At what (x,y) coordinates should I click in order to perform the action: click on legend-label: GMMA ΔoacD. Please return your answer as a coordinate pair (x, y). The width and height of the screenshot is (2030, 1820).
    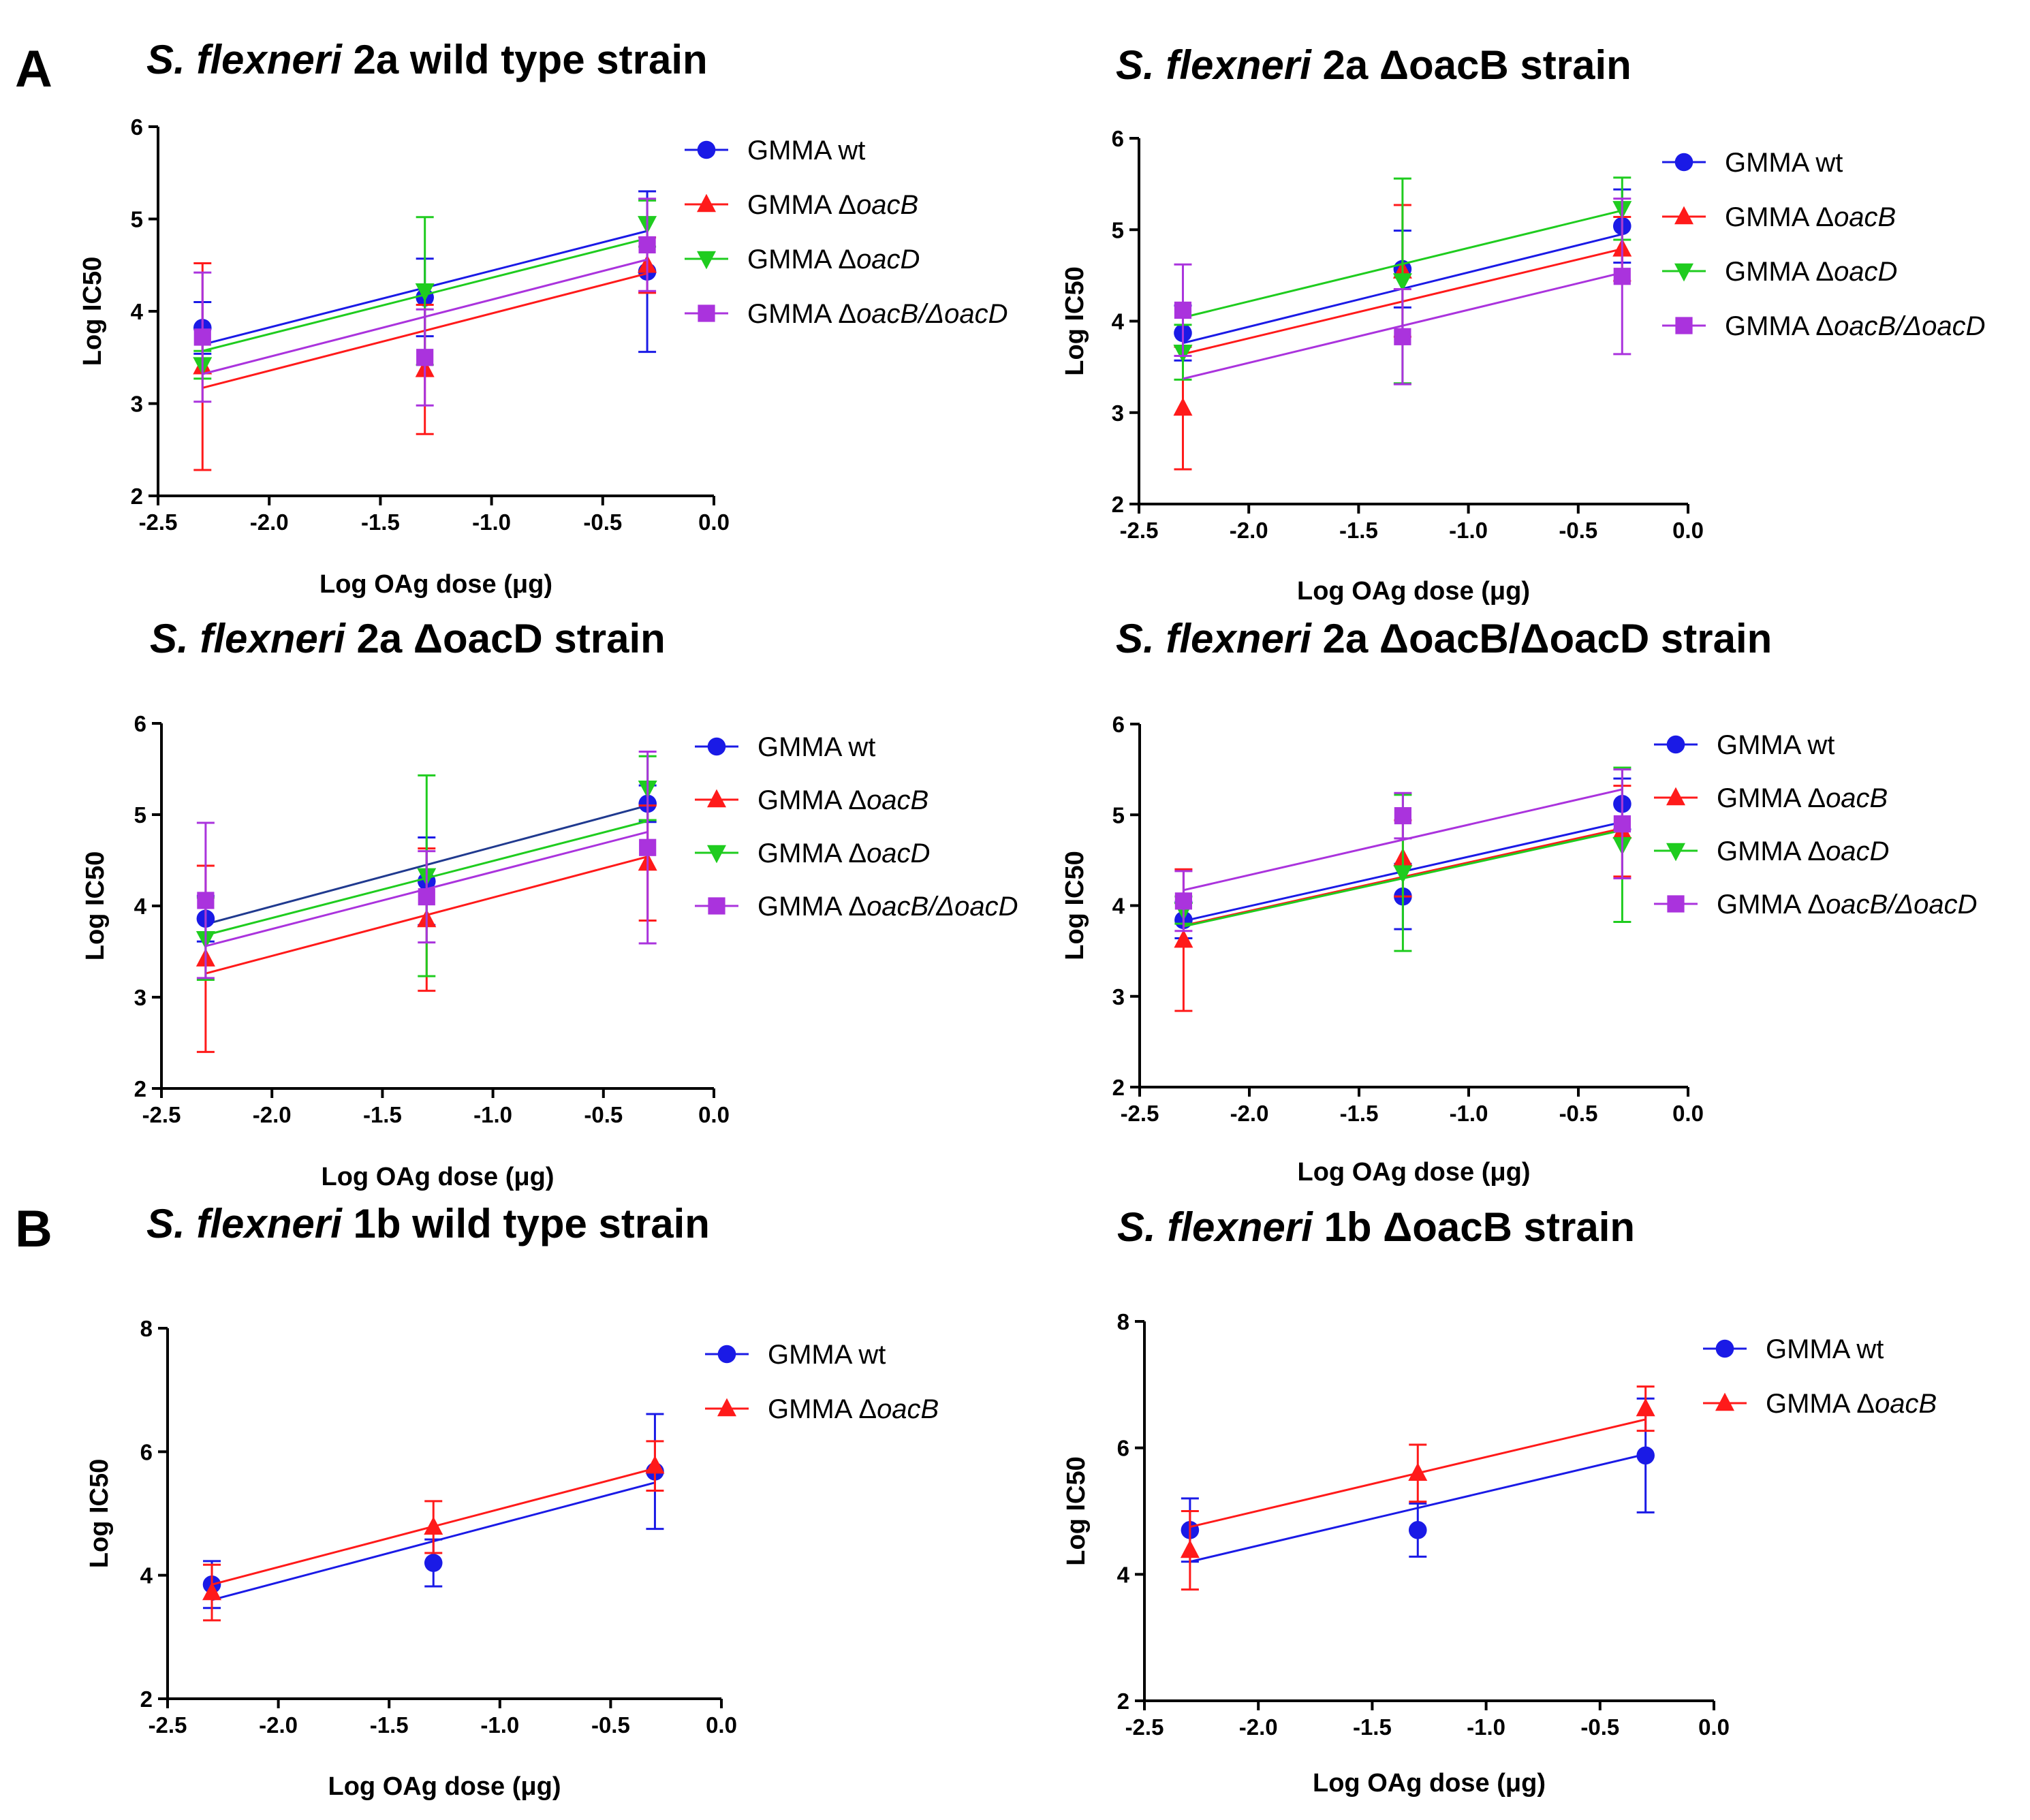
    Looking at the image, I should click on (844, 853).